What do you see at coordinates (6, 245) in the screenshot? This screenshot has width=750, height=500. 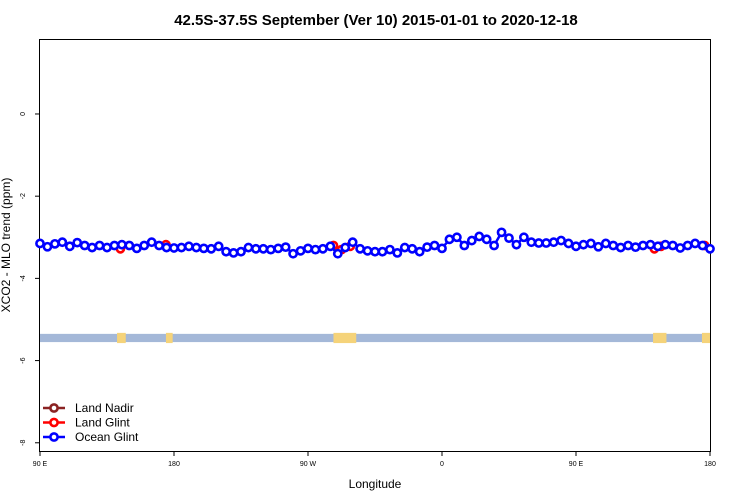 I see `y-axis-label: XCO2 - MLO trend (ppm)` at bounding box center [6, 245].